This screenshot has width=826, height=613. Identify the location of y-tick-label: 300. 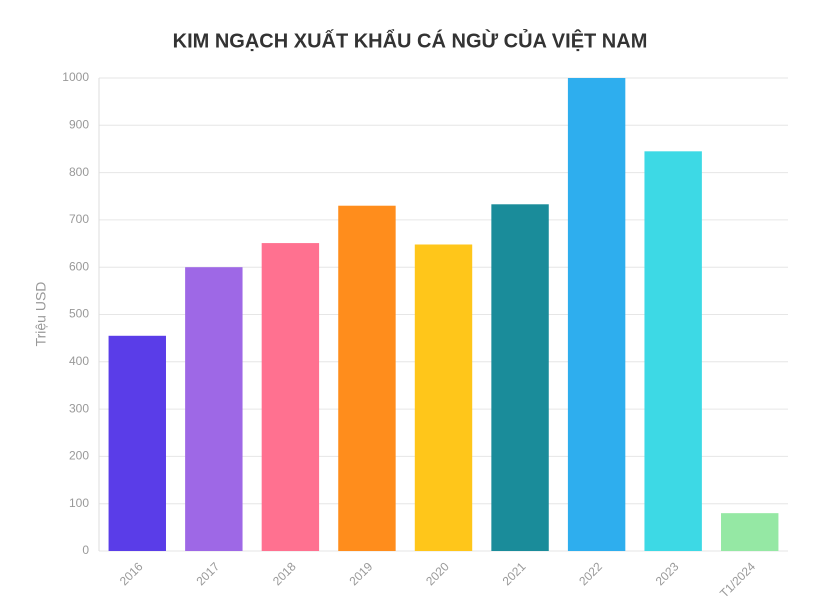
(79, 408).